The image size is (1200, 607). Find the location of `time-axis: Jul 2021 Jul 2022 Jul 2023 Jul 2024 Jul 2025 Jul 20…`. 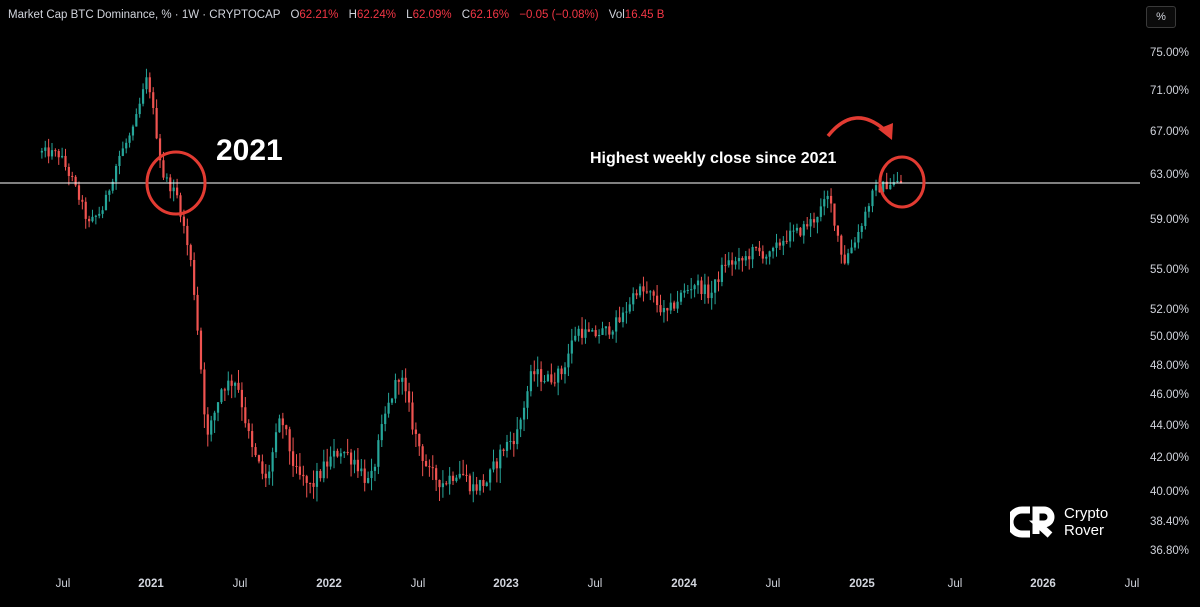

time-axis: Jul 2021 Jul 2022 Jul 2023 Jul 2024 Jul 2025 Jul 20… is located at coordinates (598, 584).